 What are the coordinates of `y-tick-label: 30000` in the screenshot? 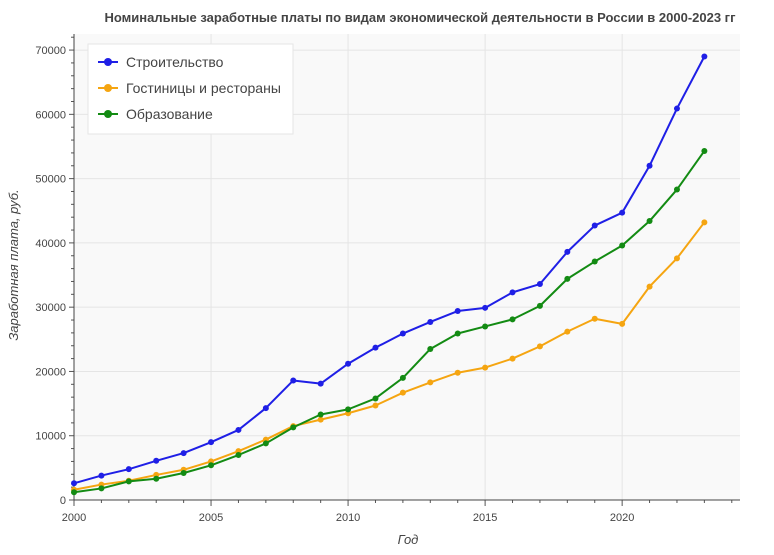 It's located at (50, 308).